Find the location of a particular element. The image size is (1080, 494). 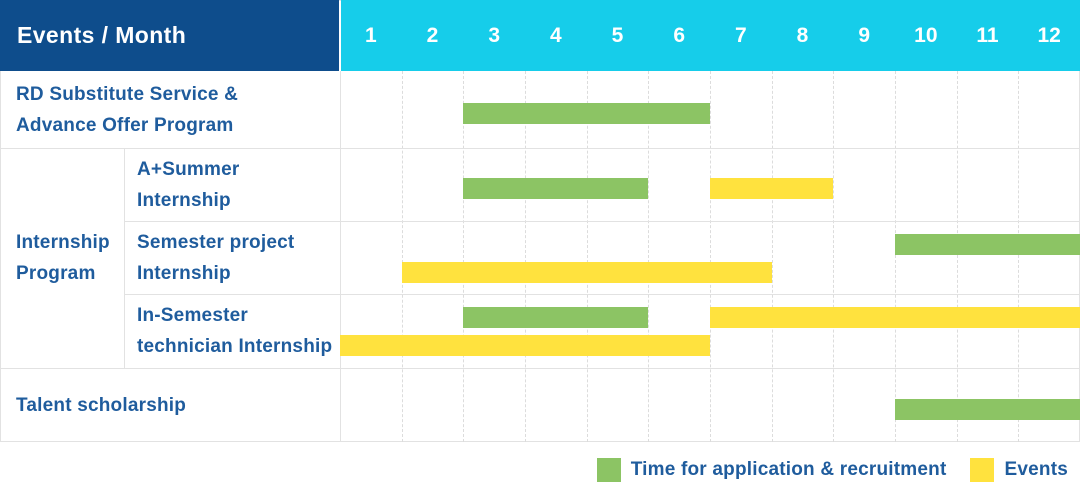

group-label: Internship Program is located at coordinates (63, 258).